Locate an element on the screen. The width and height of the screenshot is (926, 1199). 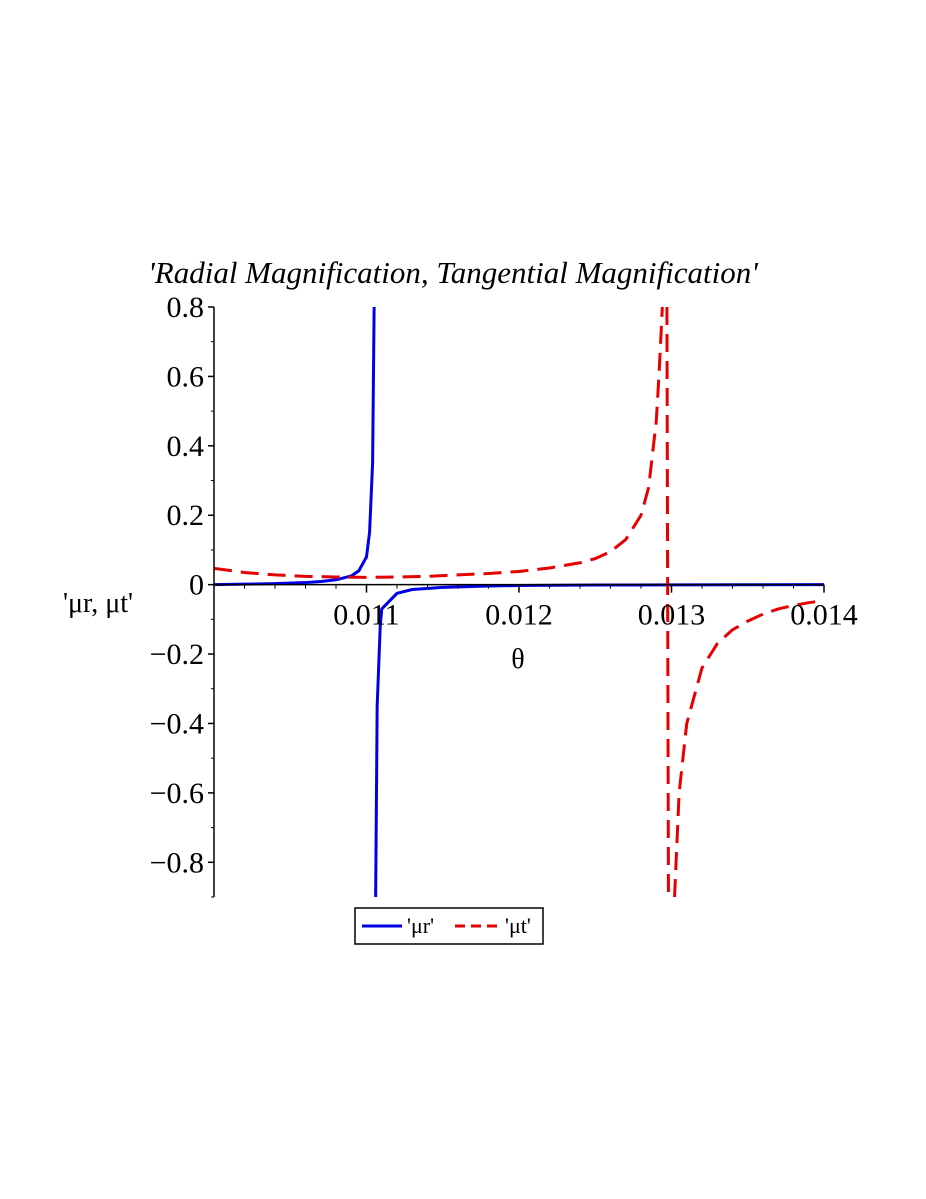
x-tick-label: 0.012 is located at coordinates (519, 615).